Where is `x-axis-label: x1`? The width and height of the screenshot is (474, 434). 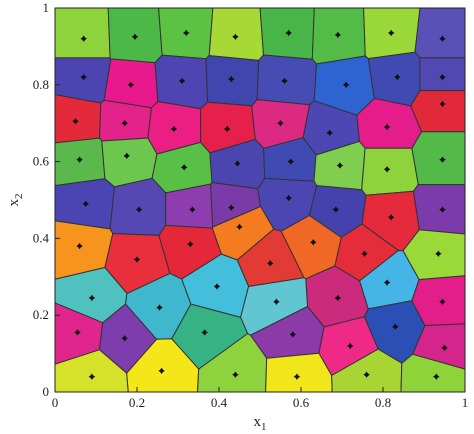 x-axis-label: x1 is located at coordinates (260, 423).